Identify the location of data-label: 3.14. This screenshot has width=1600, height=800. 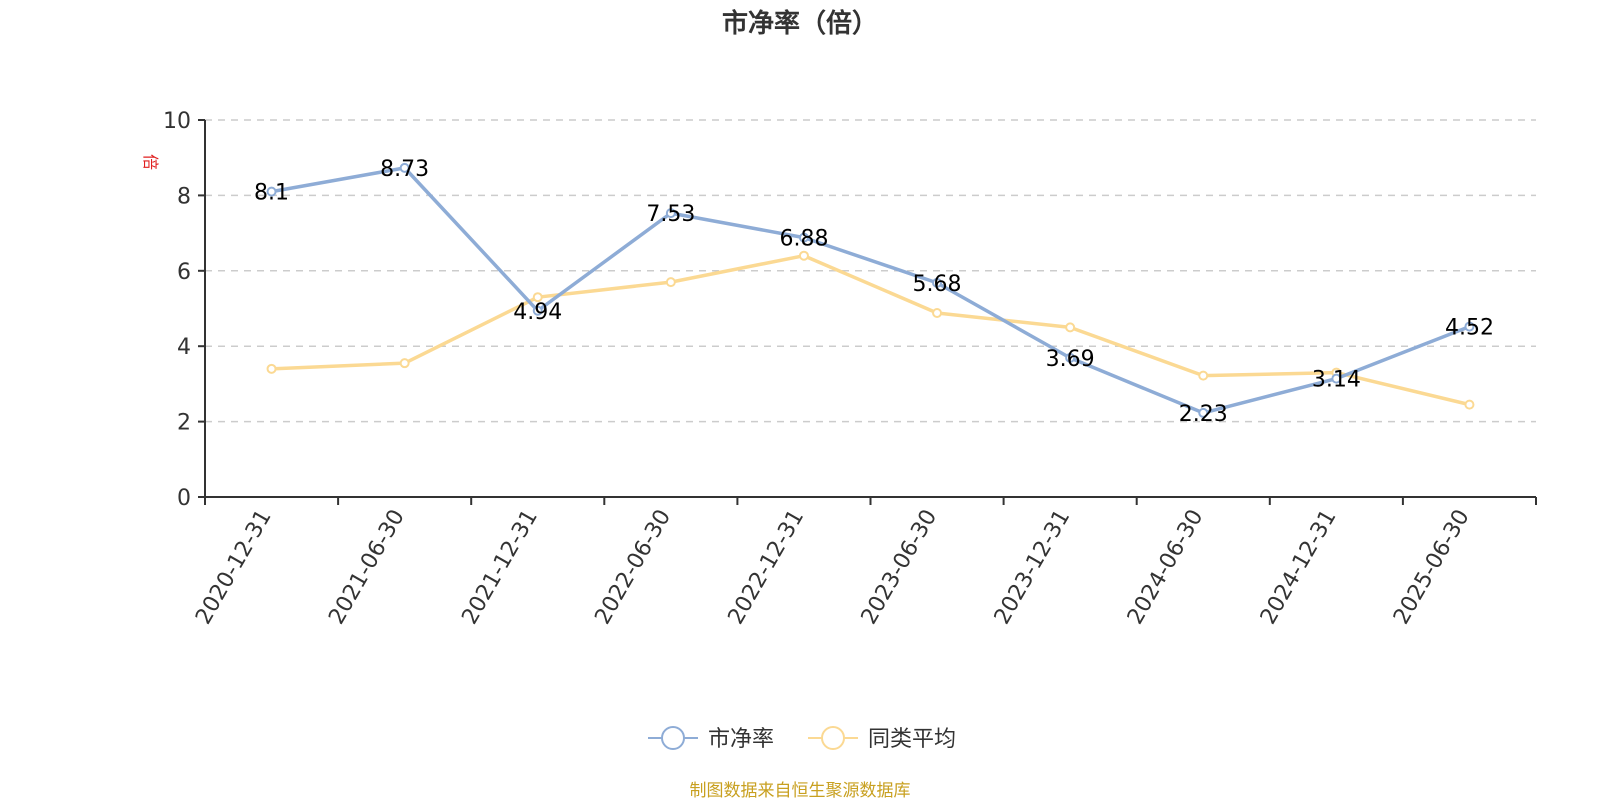
(1336, 380).